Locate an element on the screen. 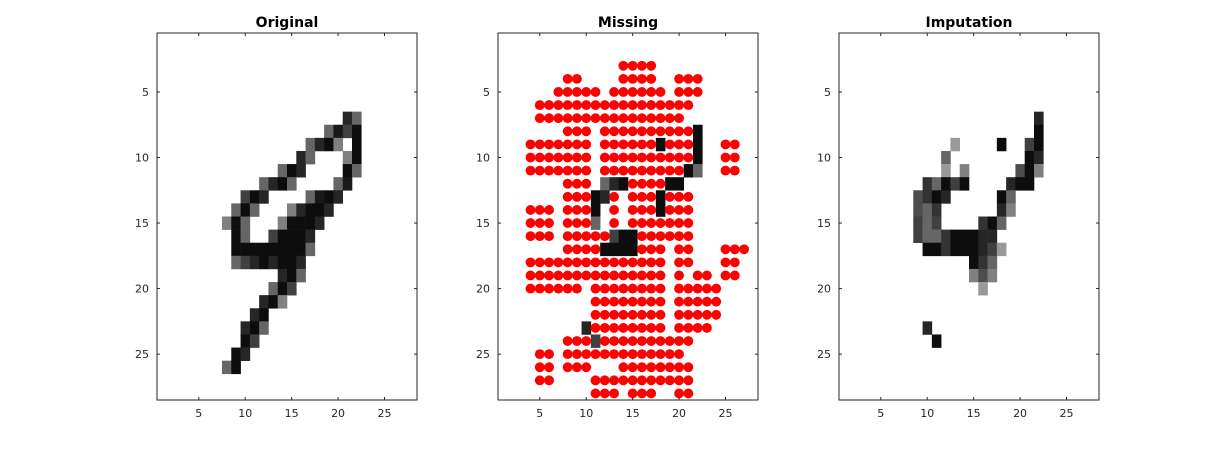  y-tick-label: 10 is located at coordinates (483, 158).